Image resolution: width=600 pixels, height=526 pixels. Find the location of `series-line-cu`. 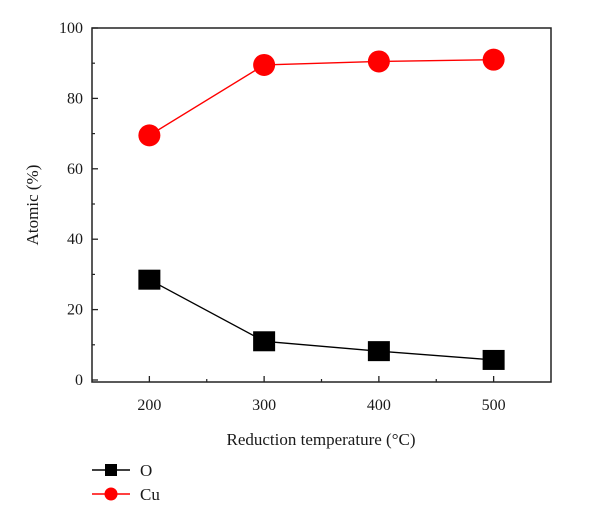

series-line-cu is located at coordinates (321, 97).